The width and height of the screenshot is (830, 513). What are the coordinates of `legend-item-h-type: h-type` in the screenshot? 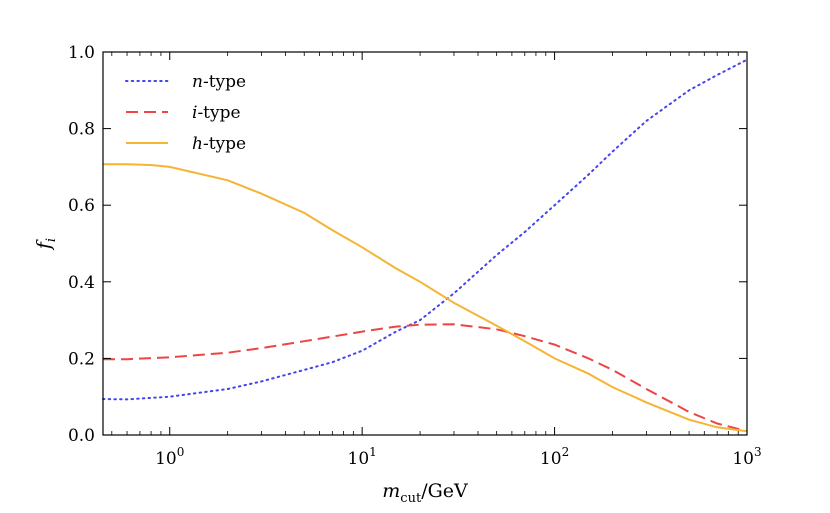 It's located at (186, 144).